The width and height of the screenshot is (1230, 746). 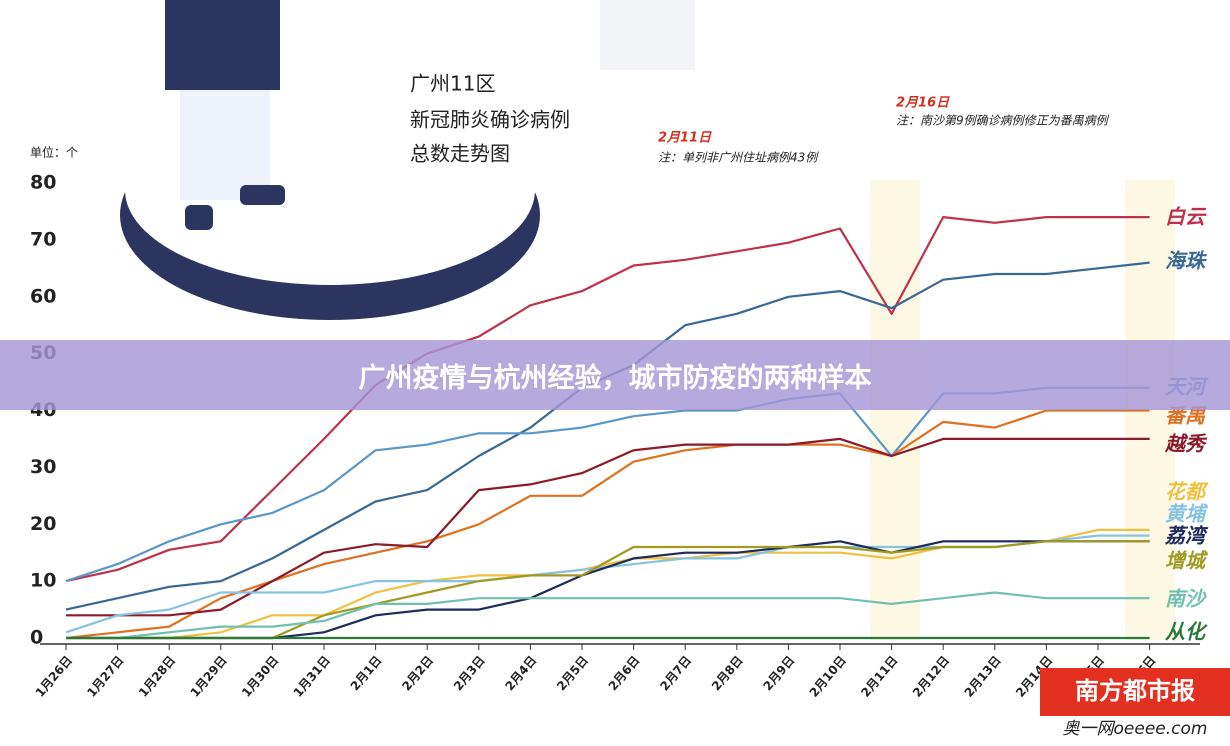 I want to click on legend-label: 海珠, so click(x=1186, y=261).